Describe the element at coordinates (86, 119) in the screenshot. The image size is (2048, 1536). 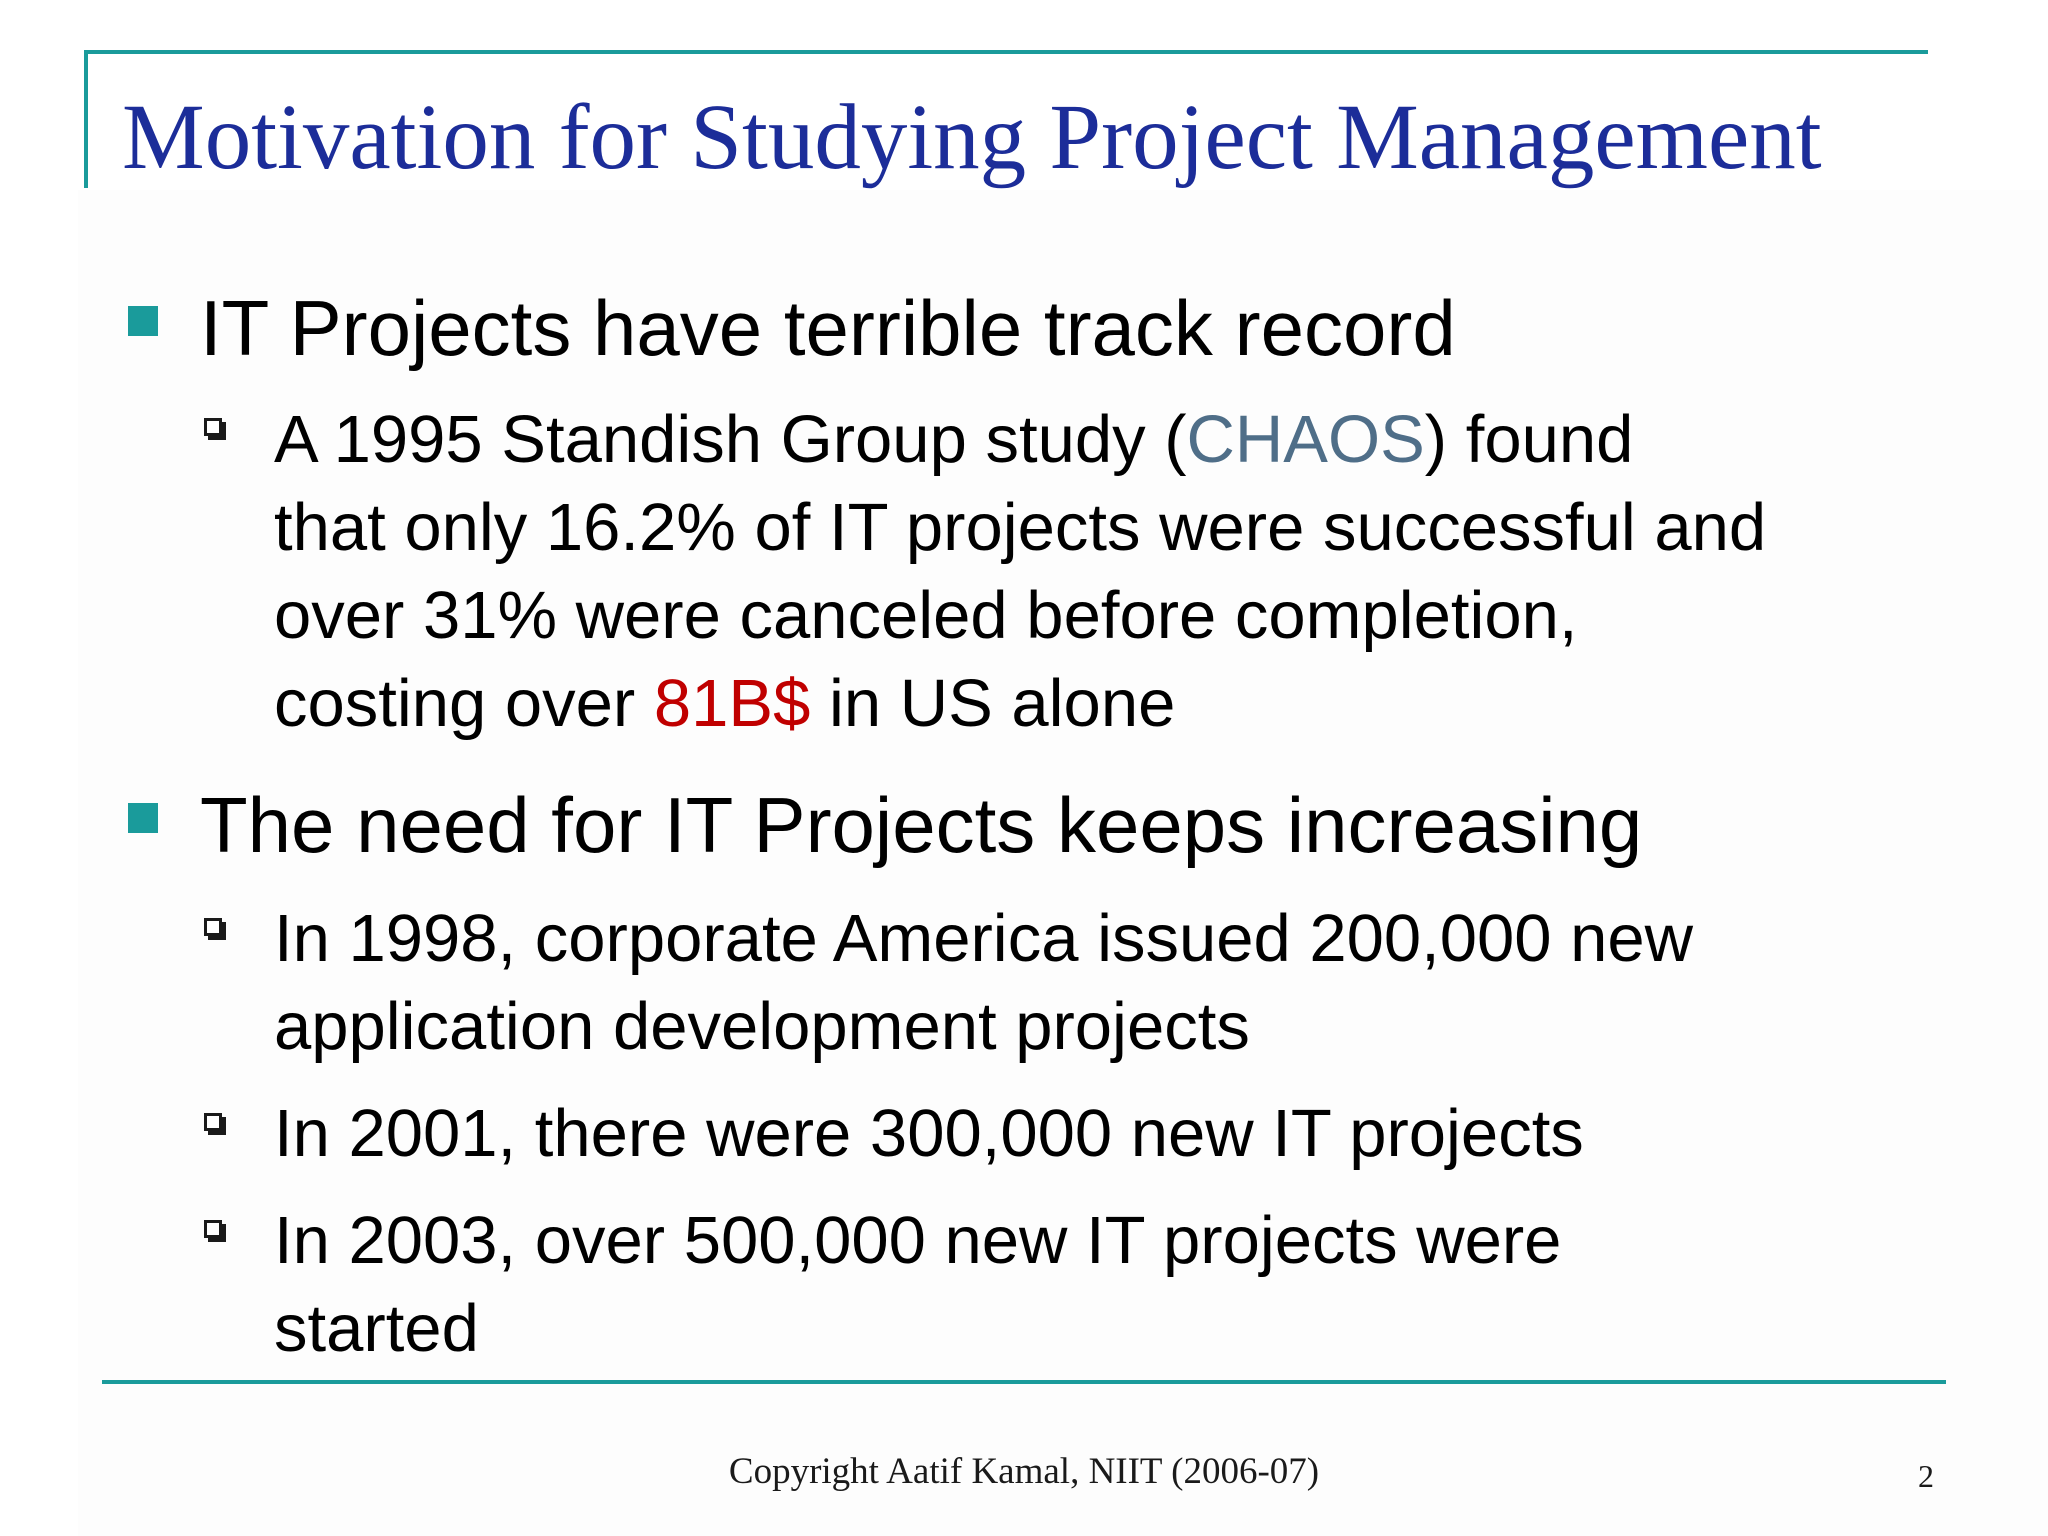
I see `title-frame-left-rule` at that location.